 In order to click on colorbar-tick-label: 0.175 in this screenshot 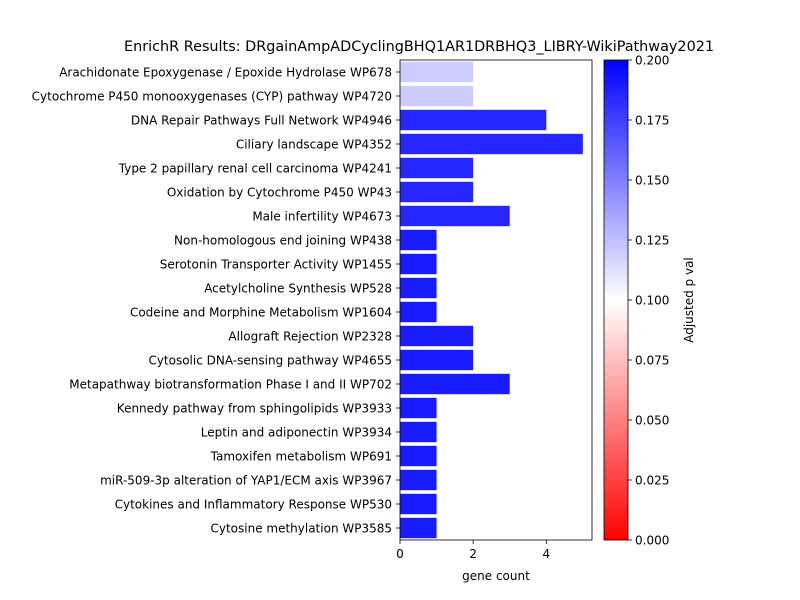, I will do `click(652, 121)`.